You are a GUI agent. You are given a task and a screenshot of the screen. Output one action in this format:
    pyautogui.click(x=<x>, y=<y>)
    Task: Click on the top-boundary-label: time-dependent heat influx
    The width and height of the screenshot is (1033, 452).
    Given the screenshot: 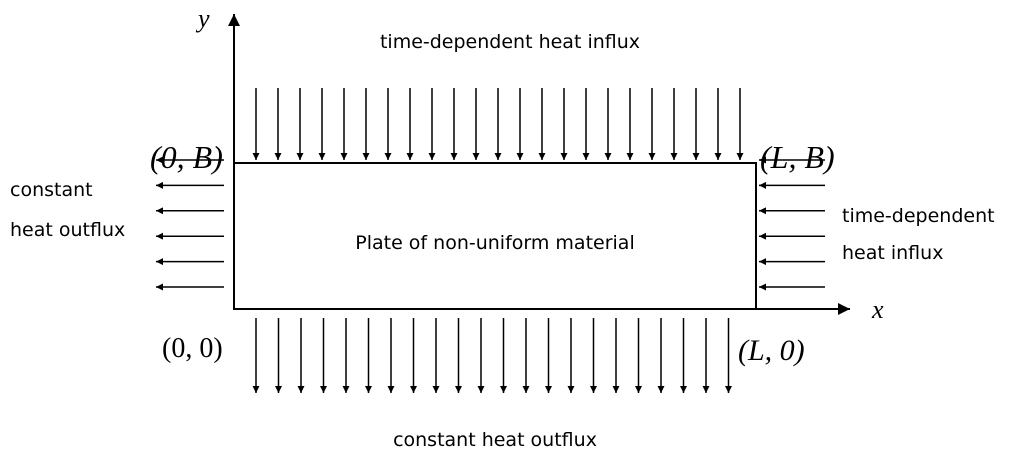 What is the action you would take?
    pyautogui.click(x=510, y=42)
    